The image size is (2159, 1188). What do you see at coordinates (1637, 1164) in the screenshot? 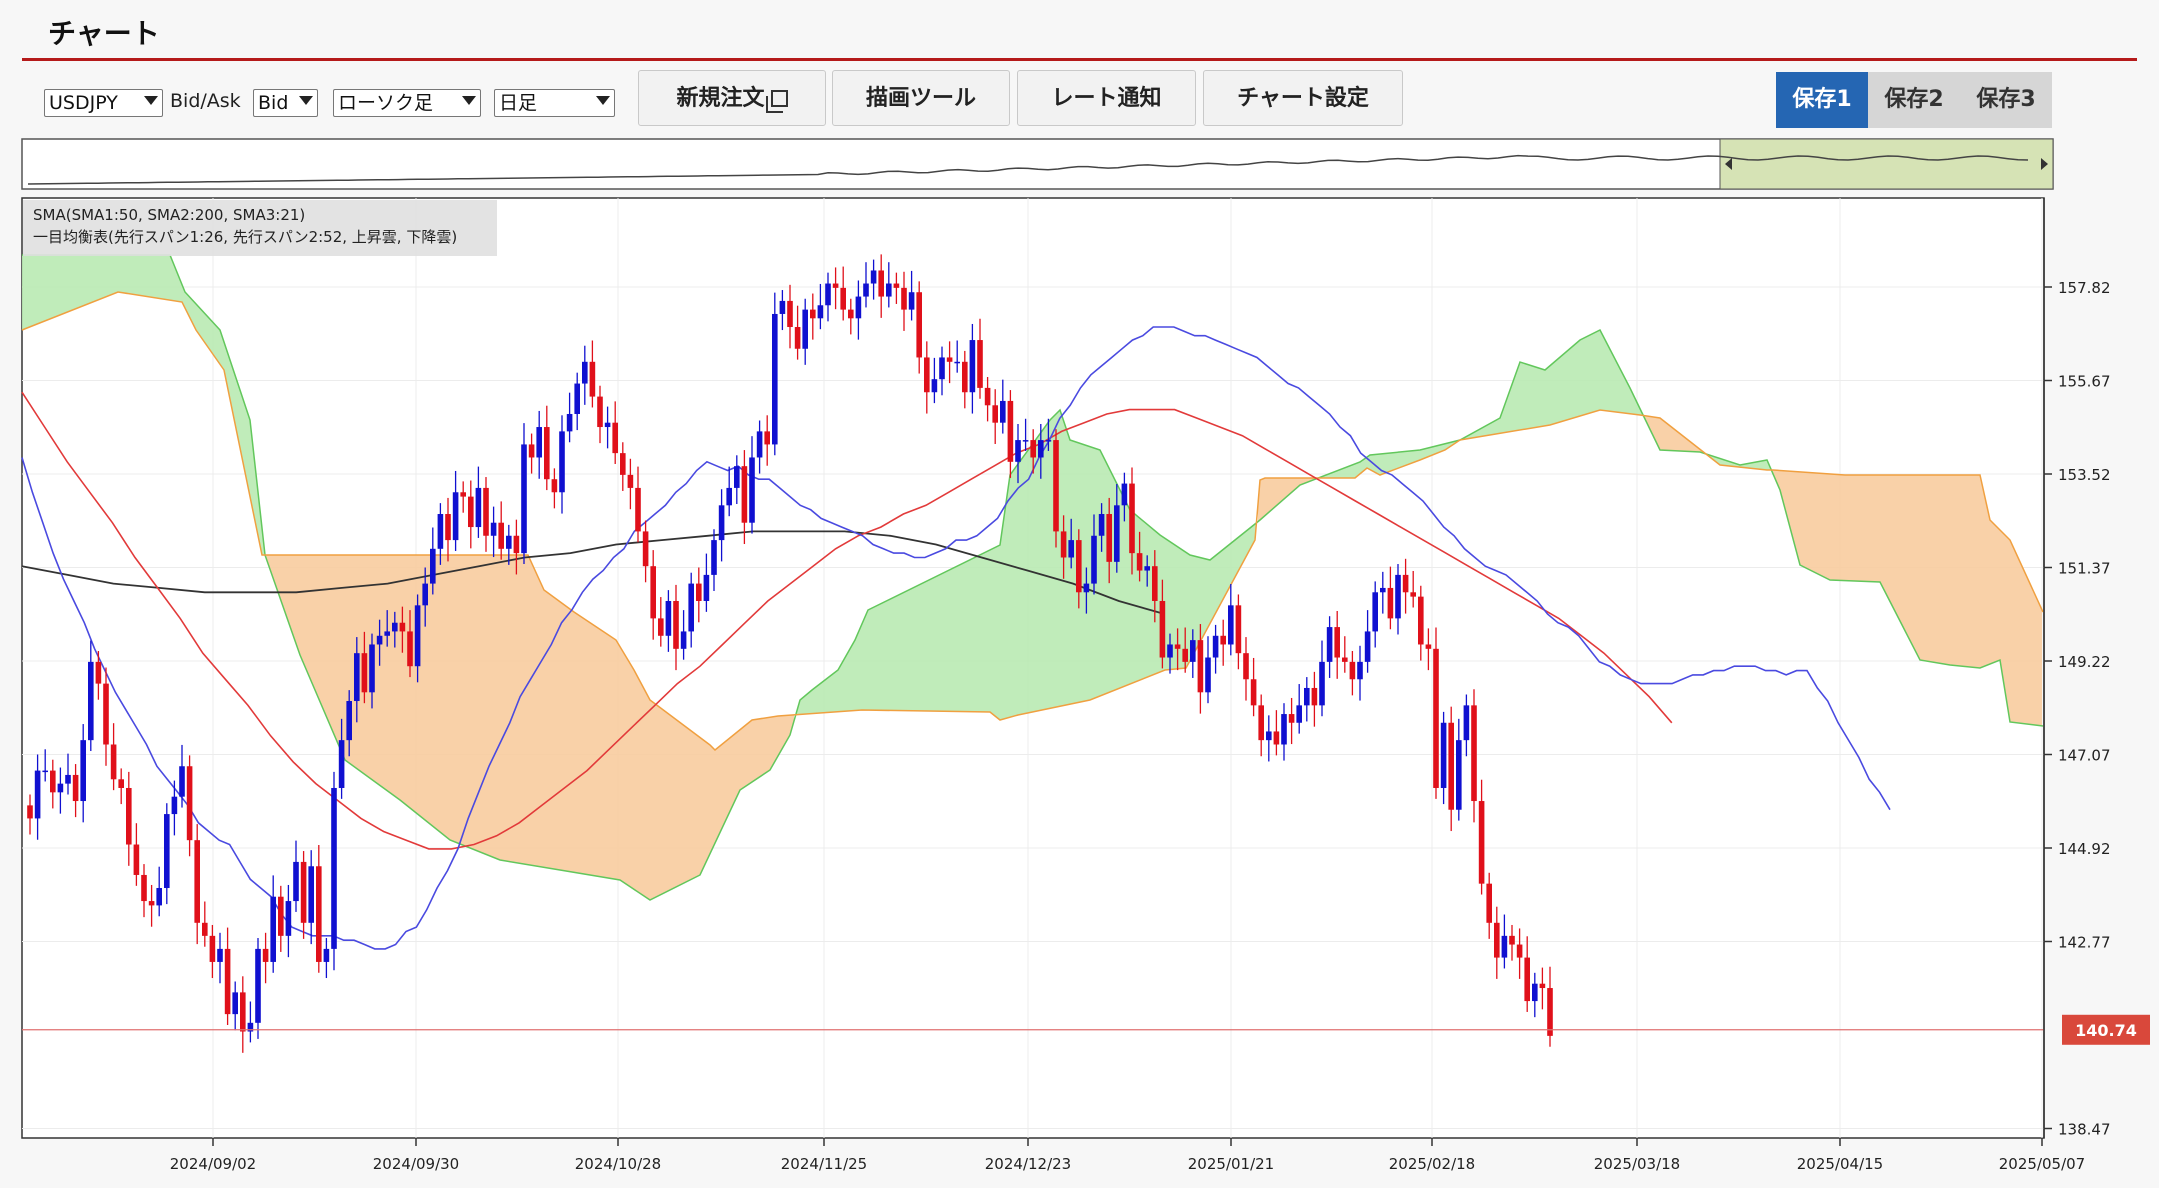
I see `x-axis-label: 2025/03/18` at bounding box center [1637, 1164].